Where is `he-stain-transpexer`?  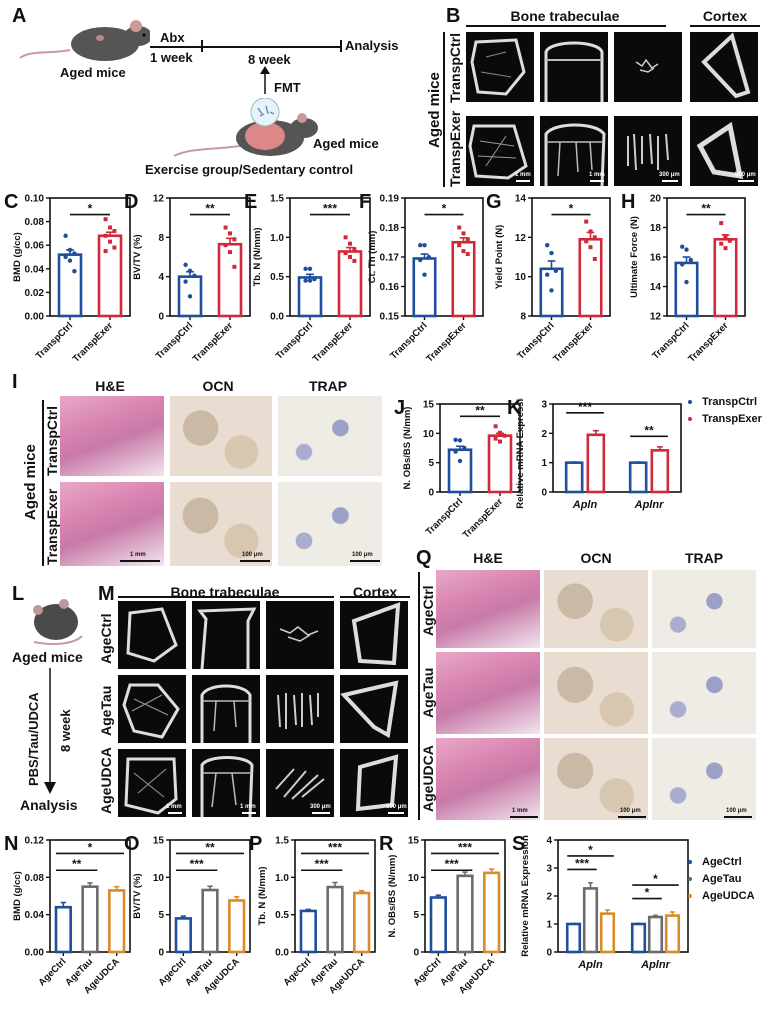 he-stain-transpexer is located at coordinates (112, 524).